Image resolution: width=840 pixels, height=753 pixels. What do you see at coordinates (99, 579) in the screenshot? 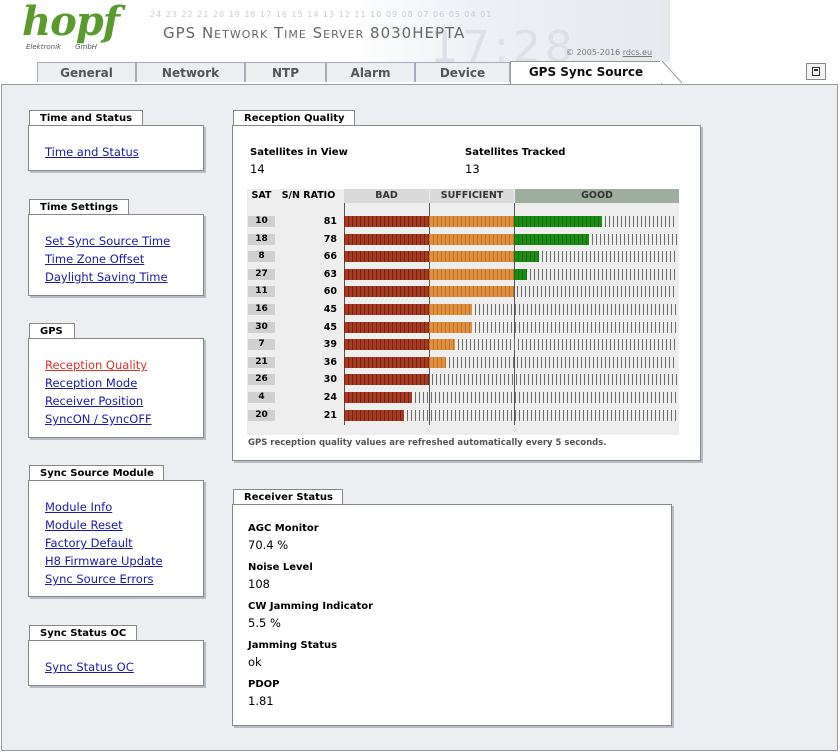
I see `link-sync-source-errors: Sync Source Errors` at bounding box center [99, 579].